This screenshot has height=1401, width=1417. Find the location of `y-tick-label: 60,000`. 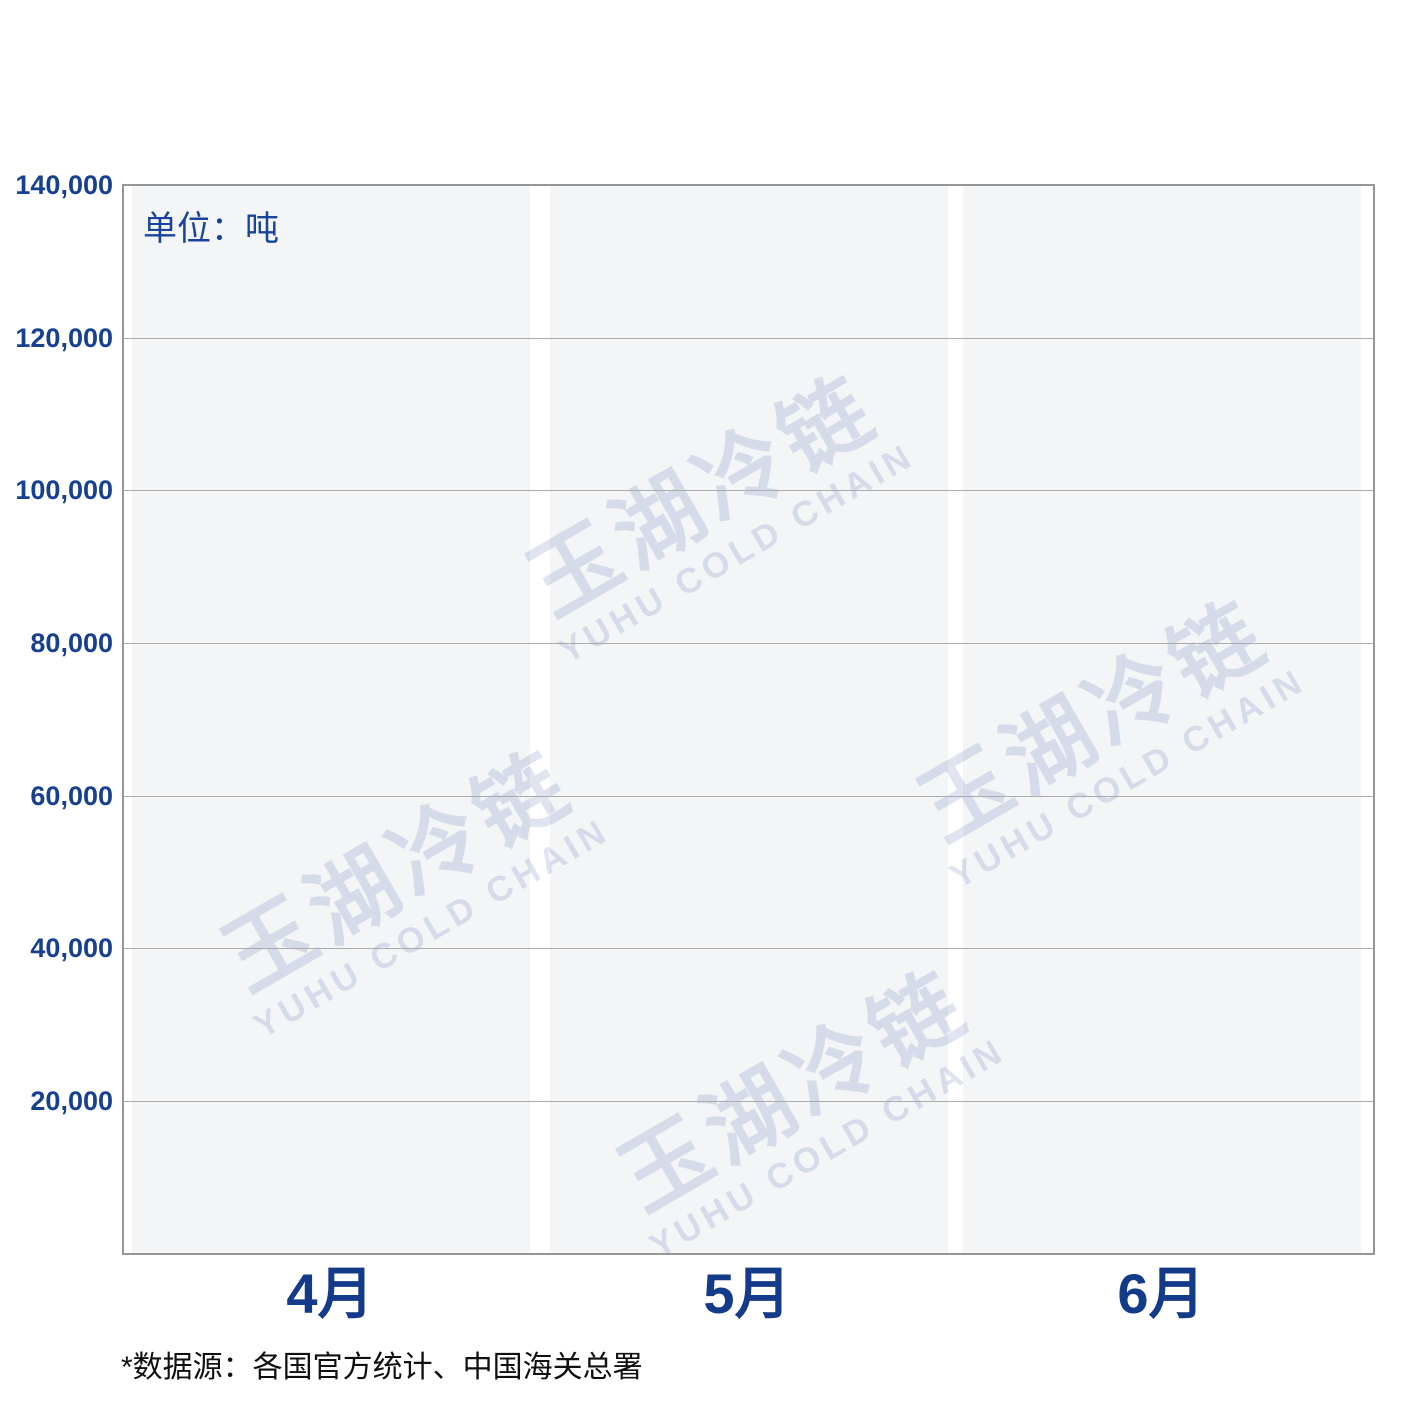

y-tick-label: 60,000 is located at coordinates (71, 796).